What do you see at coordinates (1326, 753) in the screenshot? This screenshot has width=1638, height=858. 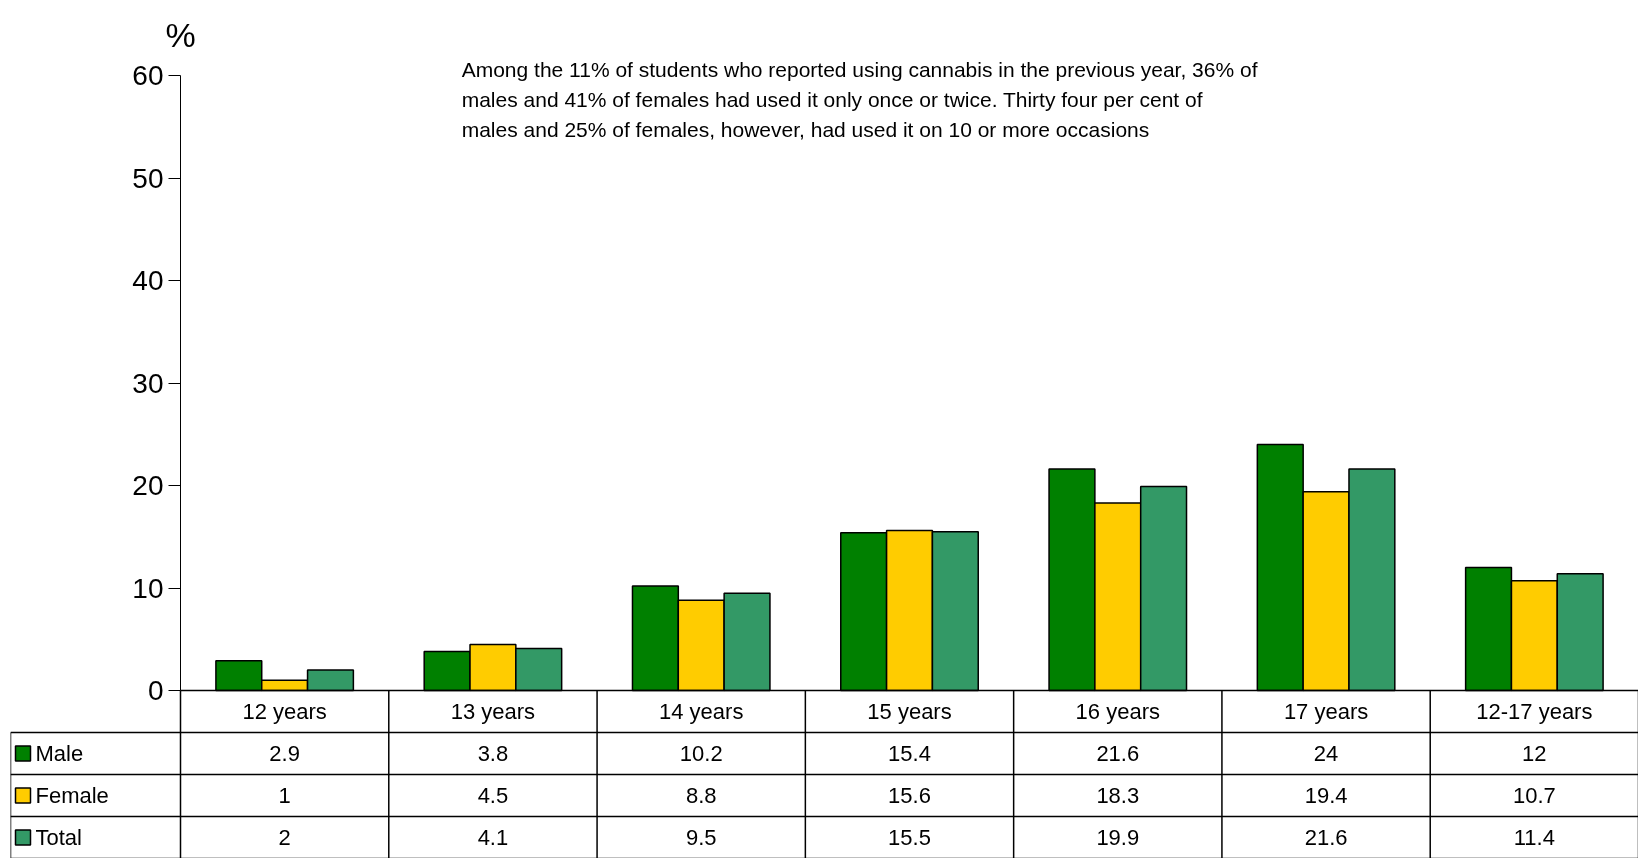 I see `data-label: 24` at bounding box center [1326, 753].